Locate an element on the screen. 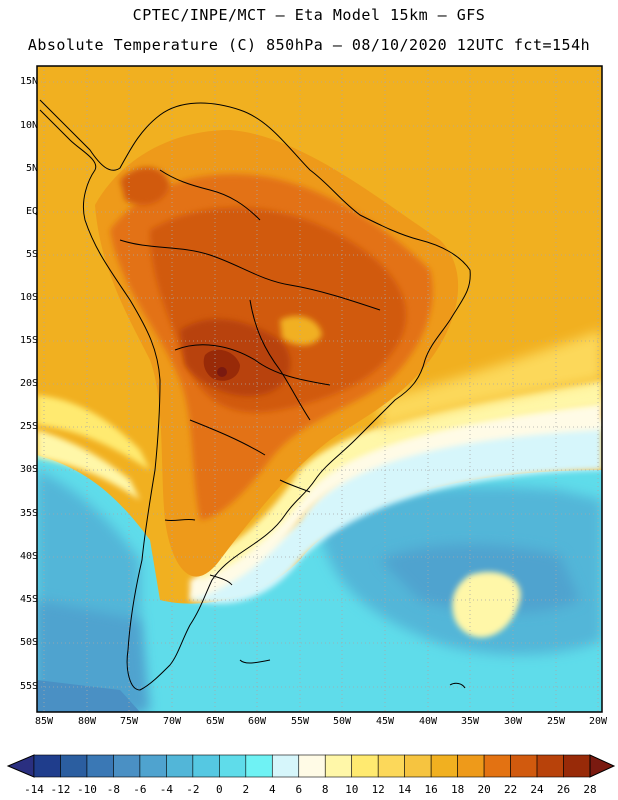 The width and height of the screenshot is (618, 800). lon-label: 30W is located at coordinates (513, 721).